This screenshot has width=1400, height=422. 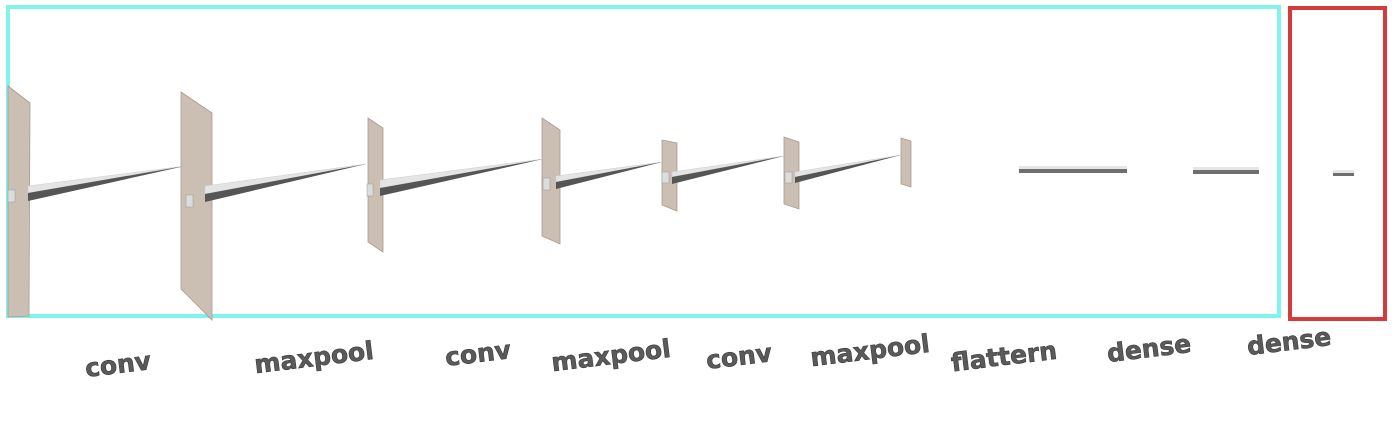 I want to click on label-conv-1: conv, so click(x=117, y=364).